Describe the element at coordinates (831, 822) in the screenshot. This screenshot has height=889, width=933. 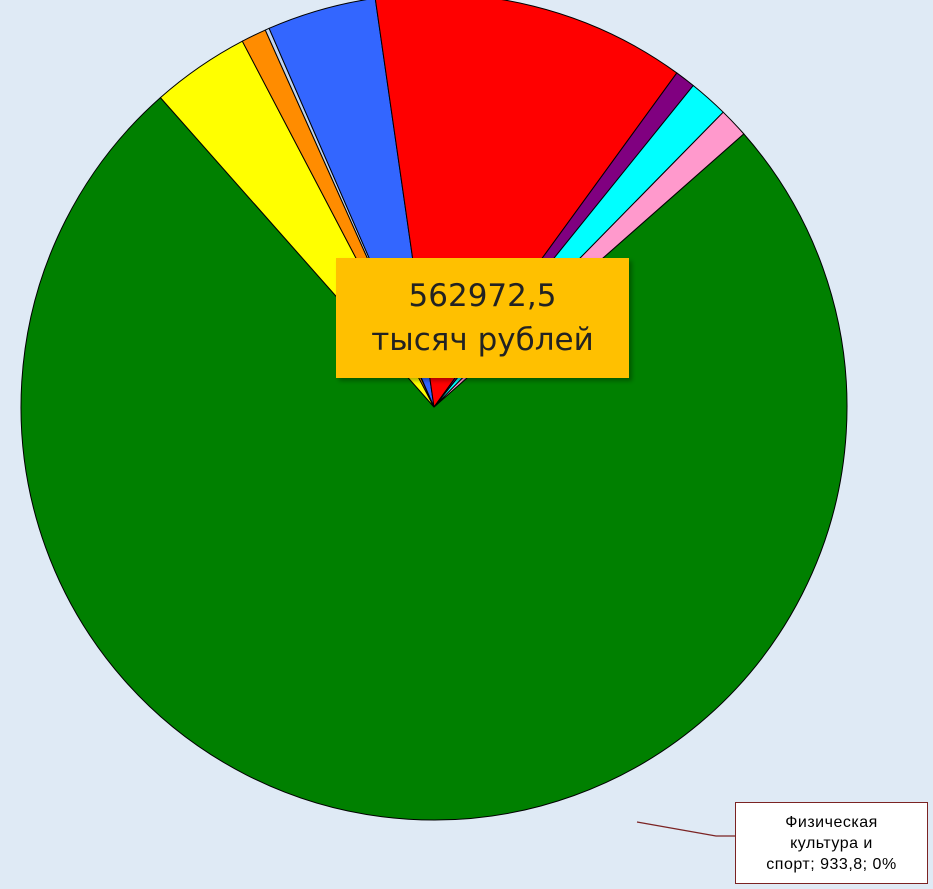
I see `callout-line-1: Физическая` at that location.